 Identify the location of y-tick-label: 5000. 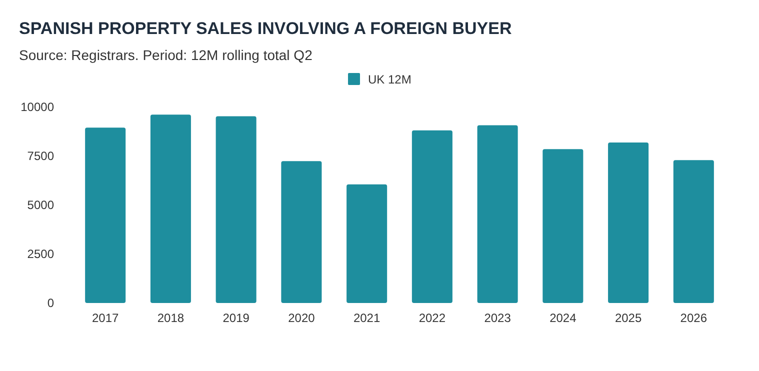
(40, 205).